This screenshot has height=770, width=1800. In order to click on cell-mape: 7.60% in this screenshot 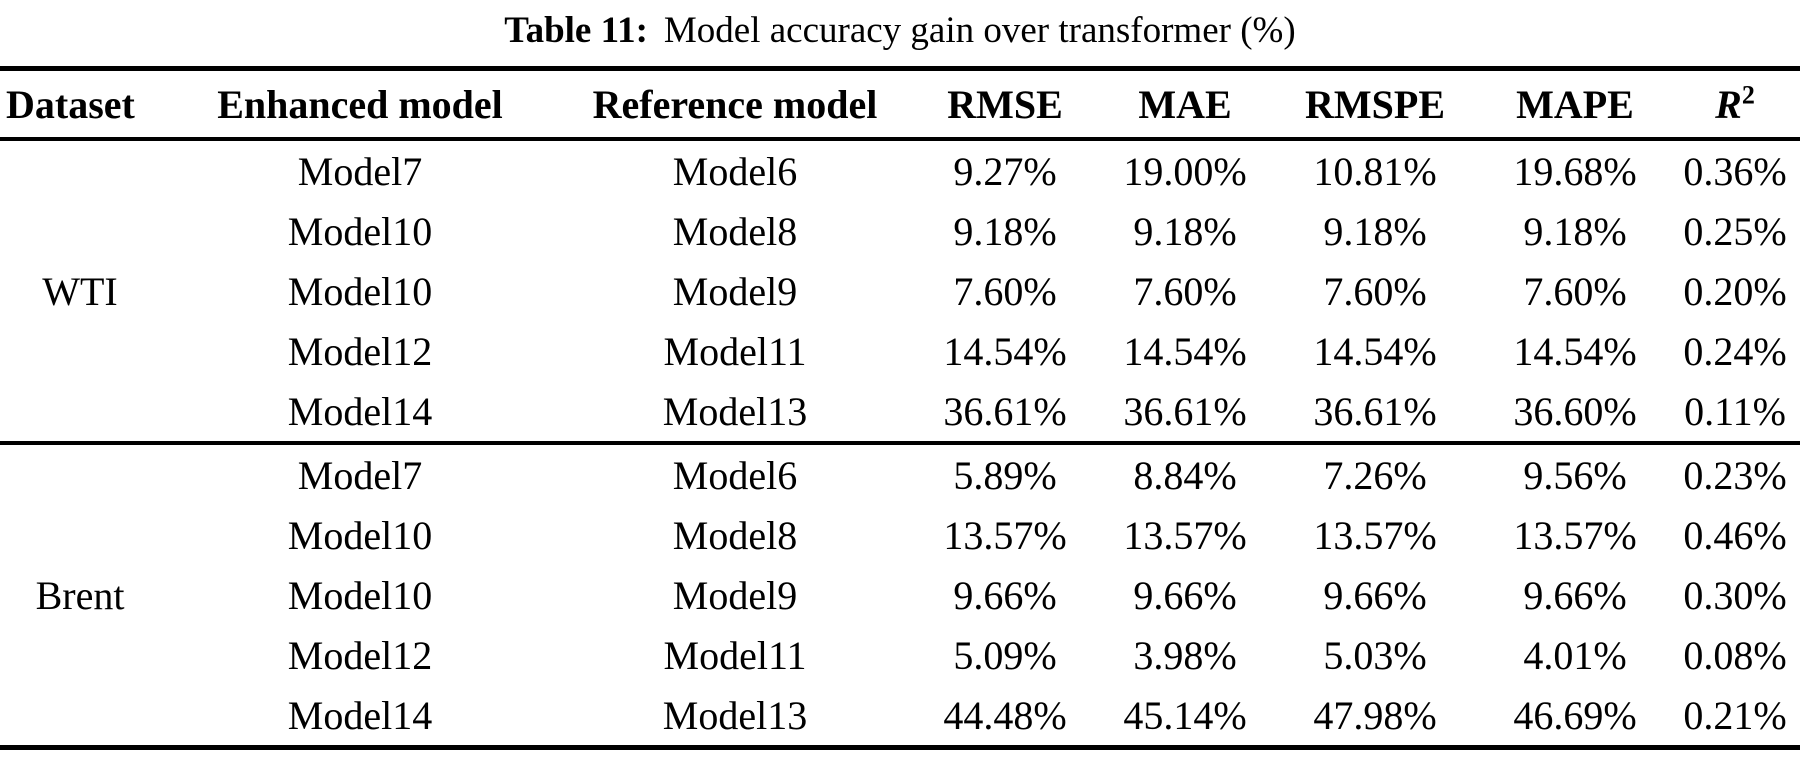, I will do `click(1575, 291)`.